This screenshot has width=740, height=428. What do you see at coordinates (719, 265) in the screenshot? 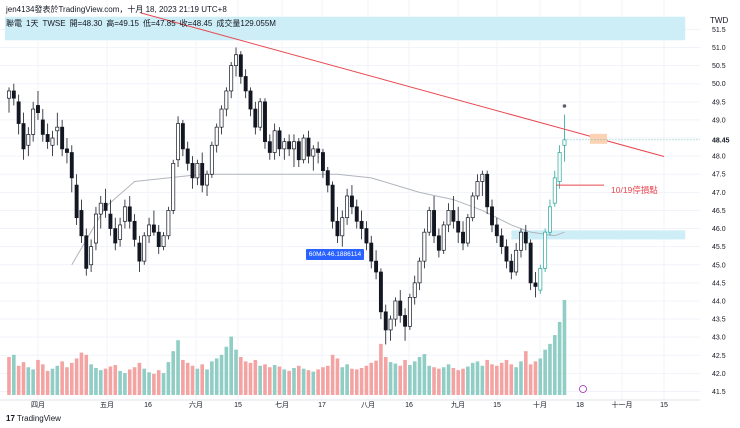
I see `y-tick-label: 45.0` at bounding box center [719, 265].